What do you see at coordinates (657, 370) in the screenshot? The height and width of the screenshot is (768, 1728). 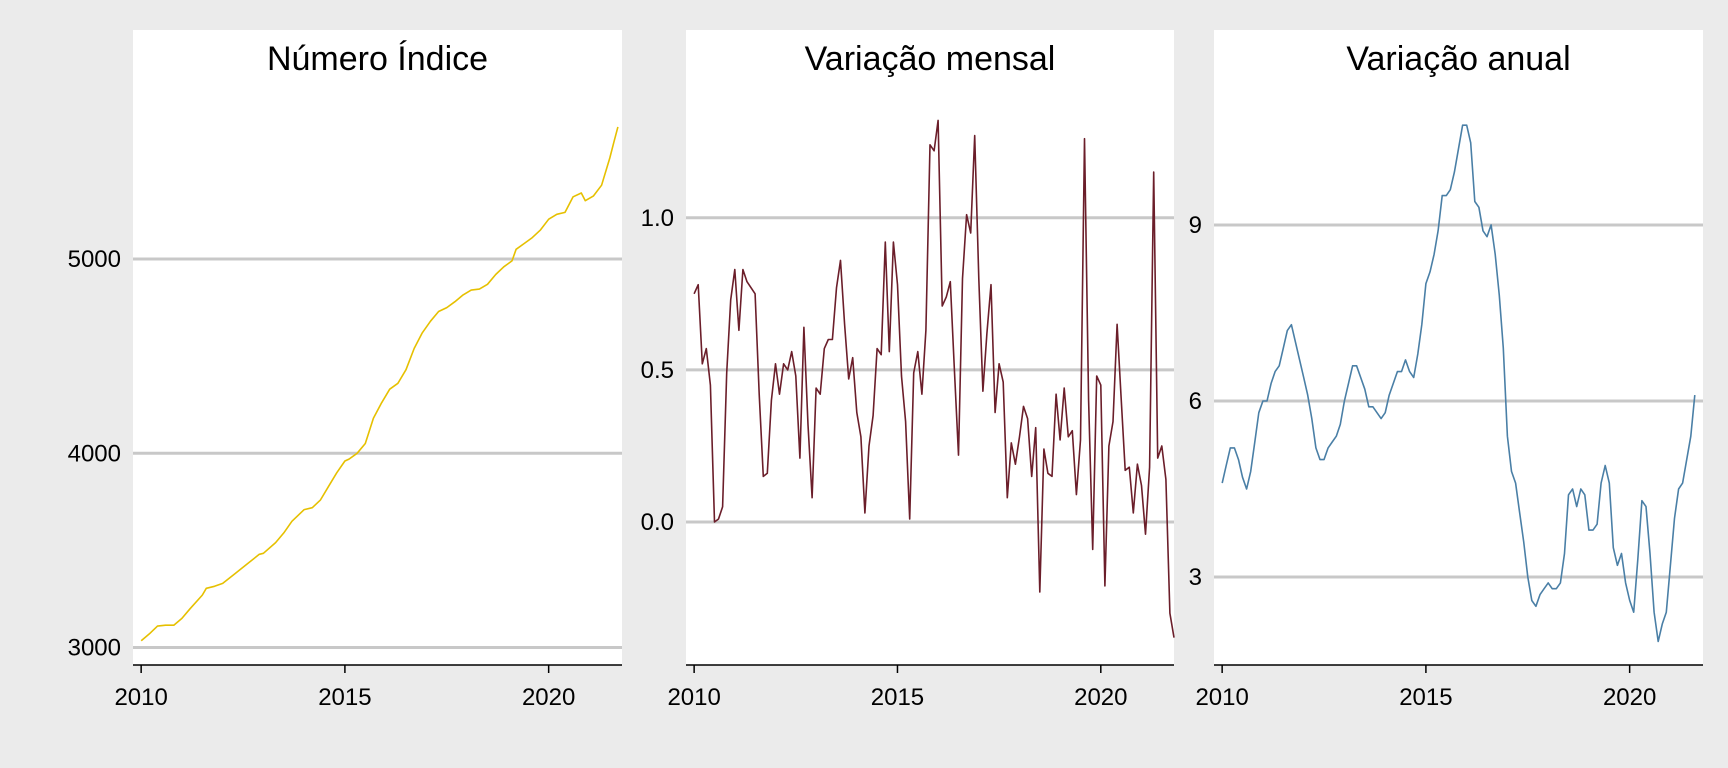 I see `y-tick-label: 0.5` at bounding box center [657, 370].